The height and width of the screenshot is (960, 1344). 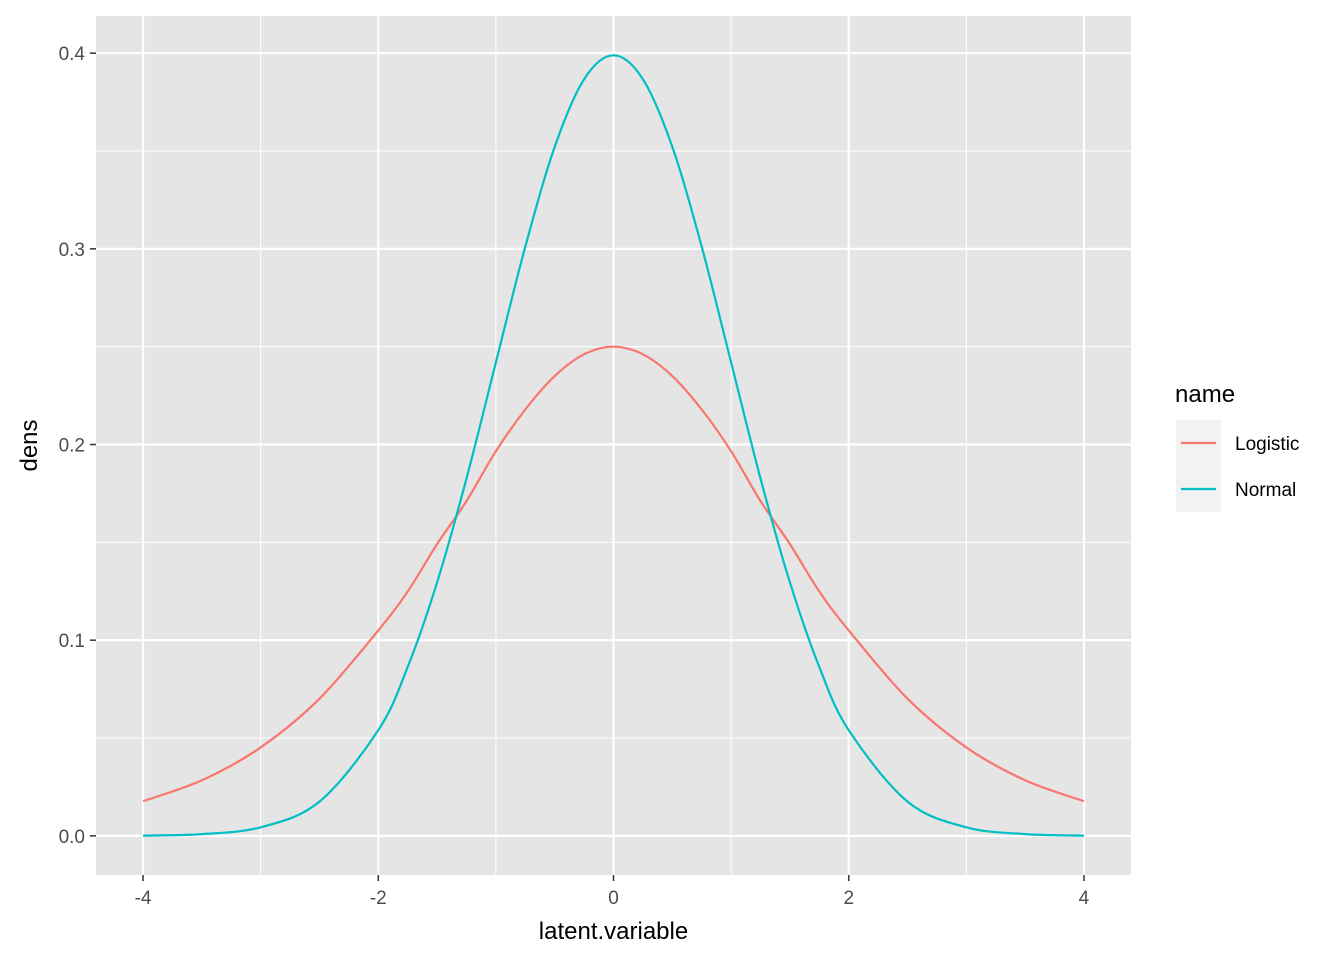 What do you see at coordinates (72, 250) in the screenshot?
I see `y-tick-label: 0.3` at bounding box center [72, 250].